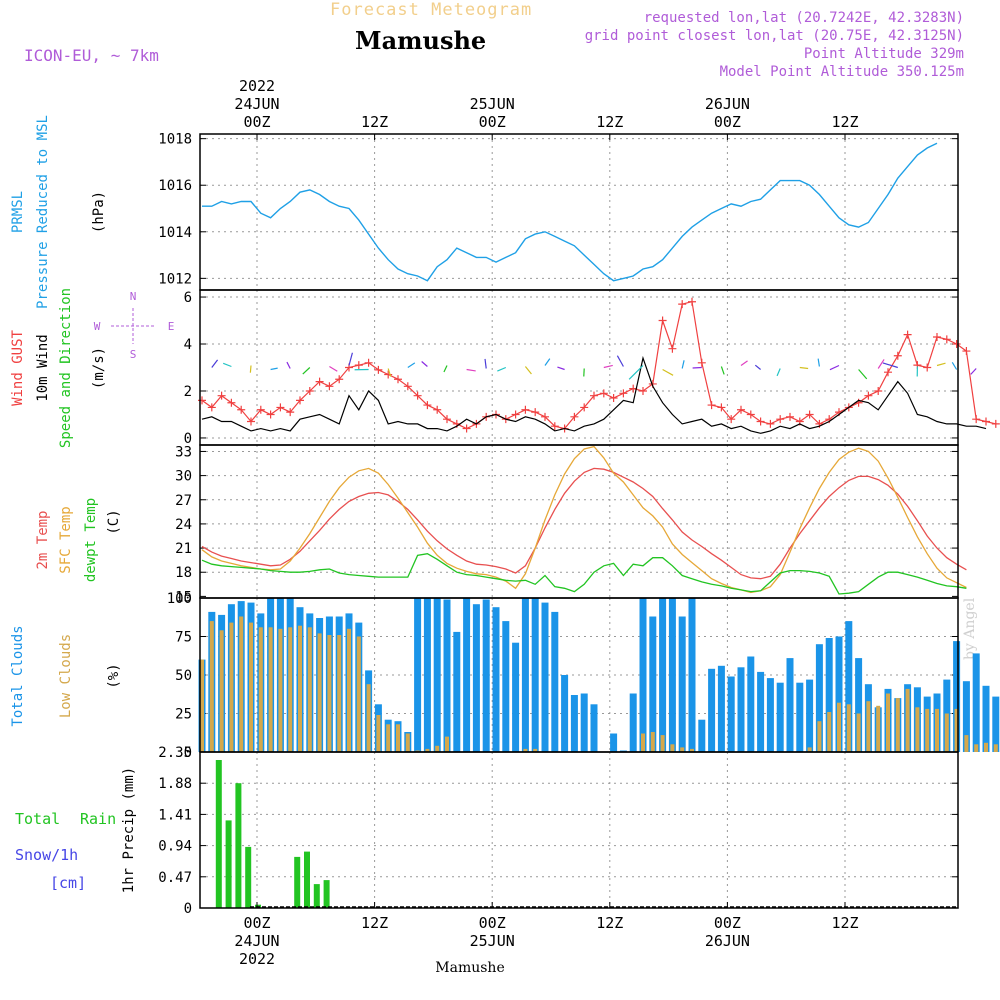 The height and width of the screenshot is (1000, 1000). What do you see at coordinates (841, 72) in the screenshot?
I see `model-point-altitude: Model Point Altitude 350.125m` at bounding box center [841, 72].